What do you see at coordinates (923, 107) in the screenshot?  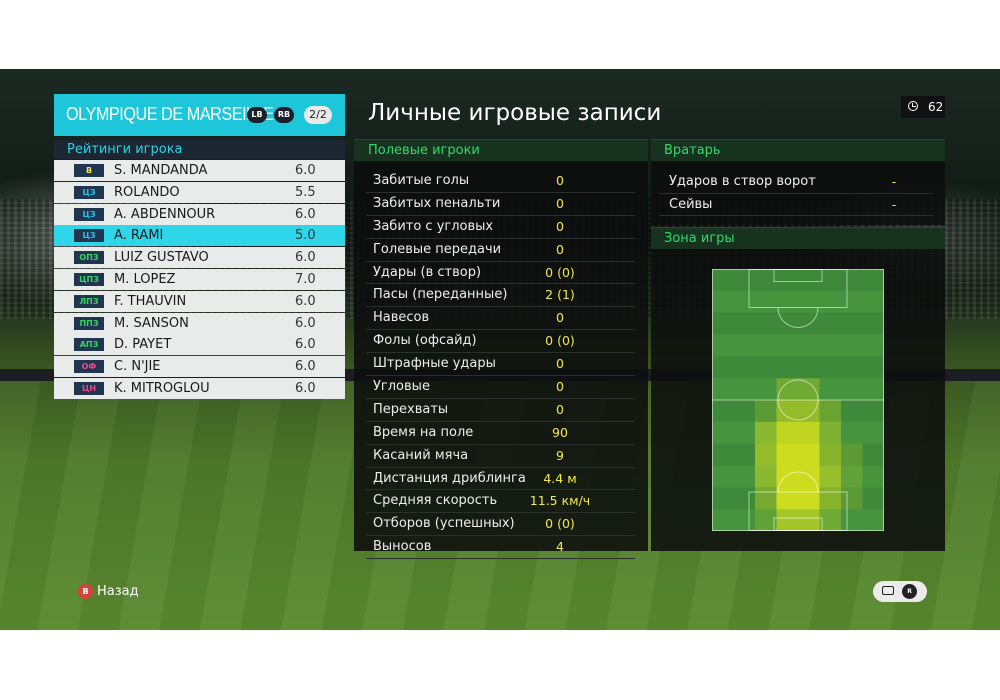 I see `match-timer: 62` at bounding box center [923, 107].